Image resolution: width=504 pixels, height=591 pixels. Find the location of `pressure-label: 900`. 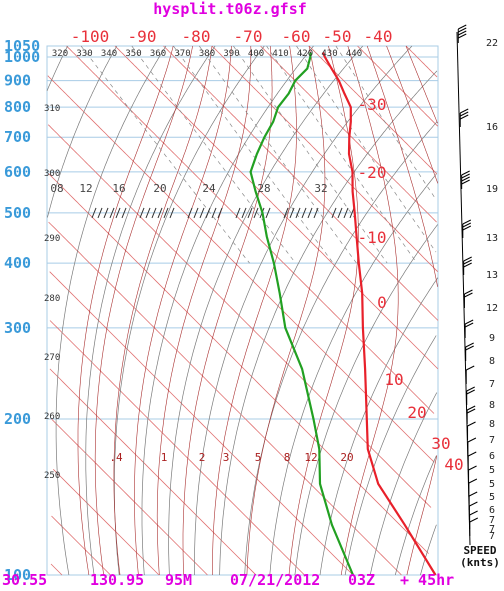

pressure-label: 900 is located at coordinates (17, 81).